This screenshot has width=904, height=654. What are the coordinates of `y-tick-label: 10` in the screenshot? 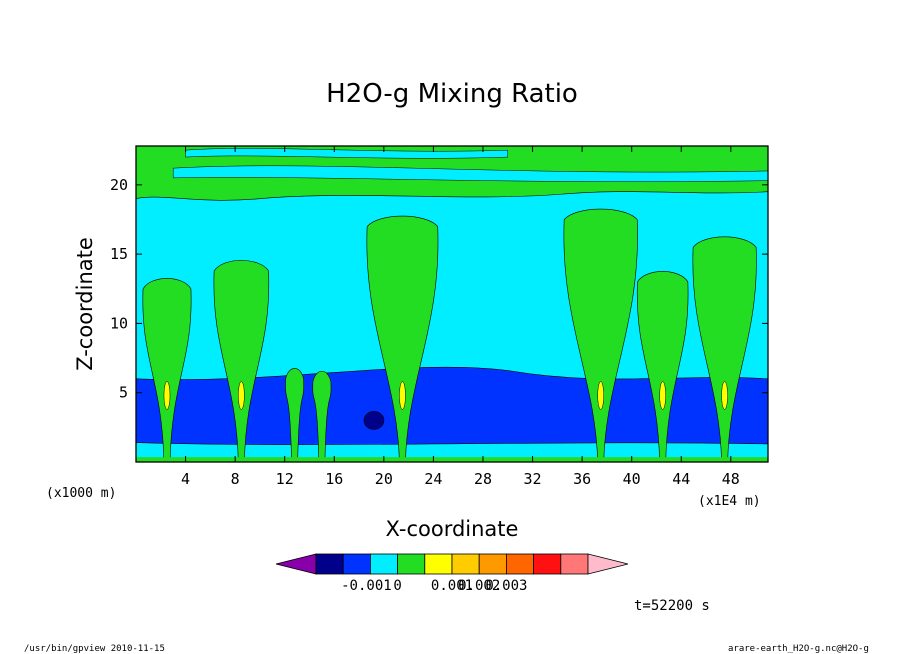 It's located at (119, 323).